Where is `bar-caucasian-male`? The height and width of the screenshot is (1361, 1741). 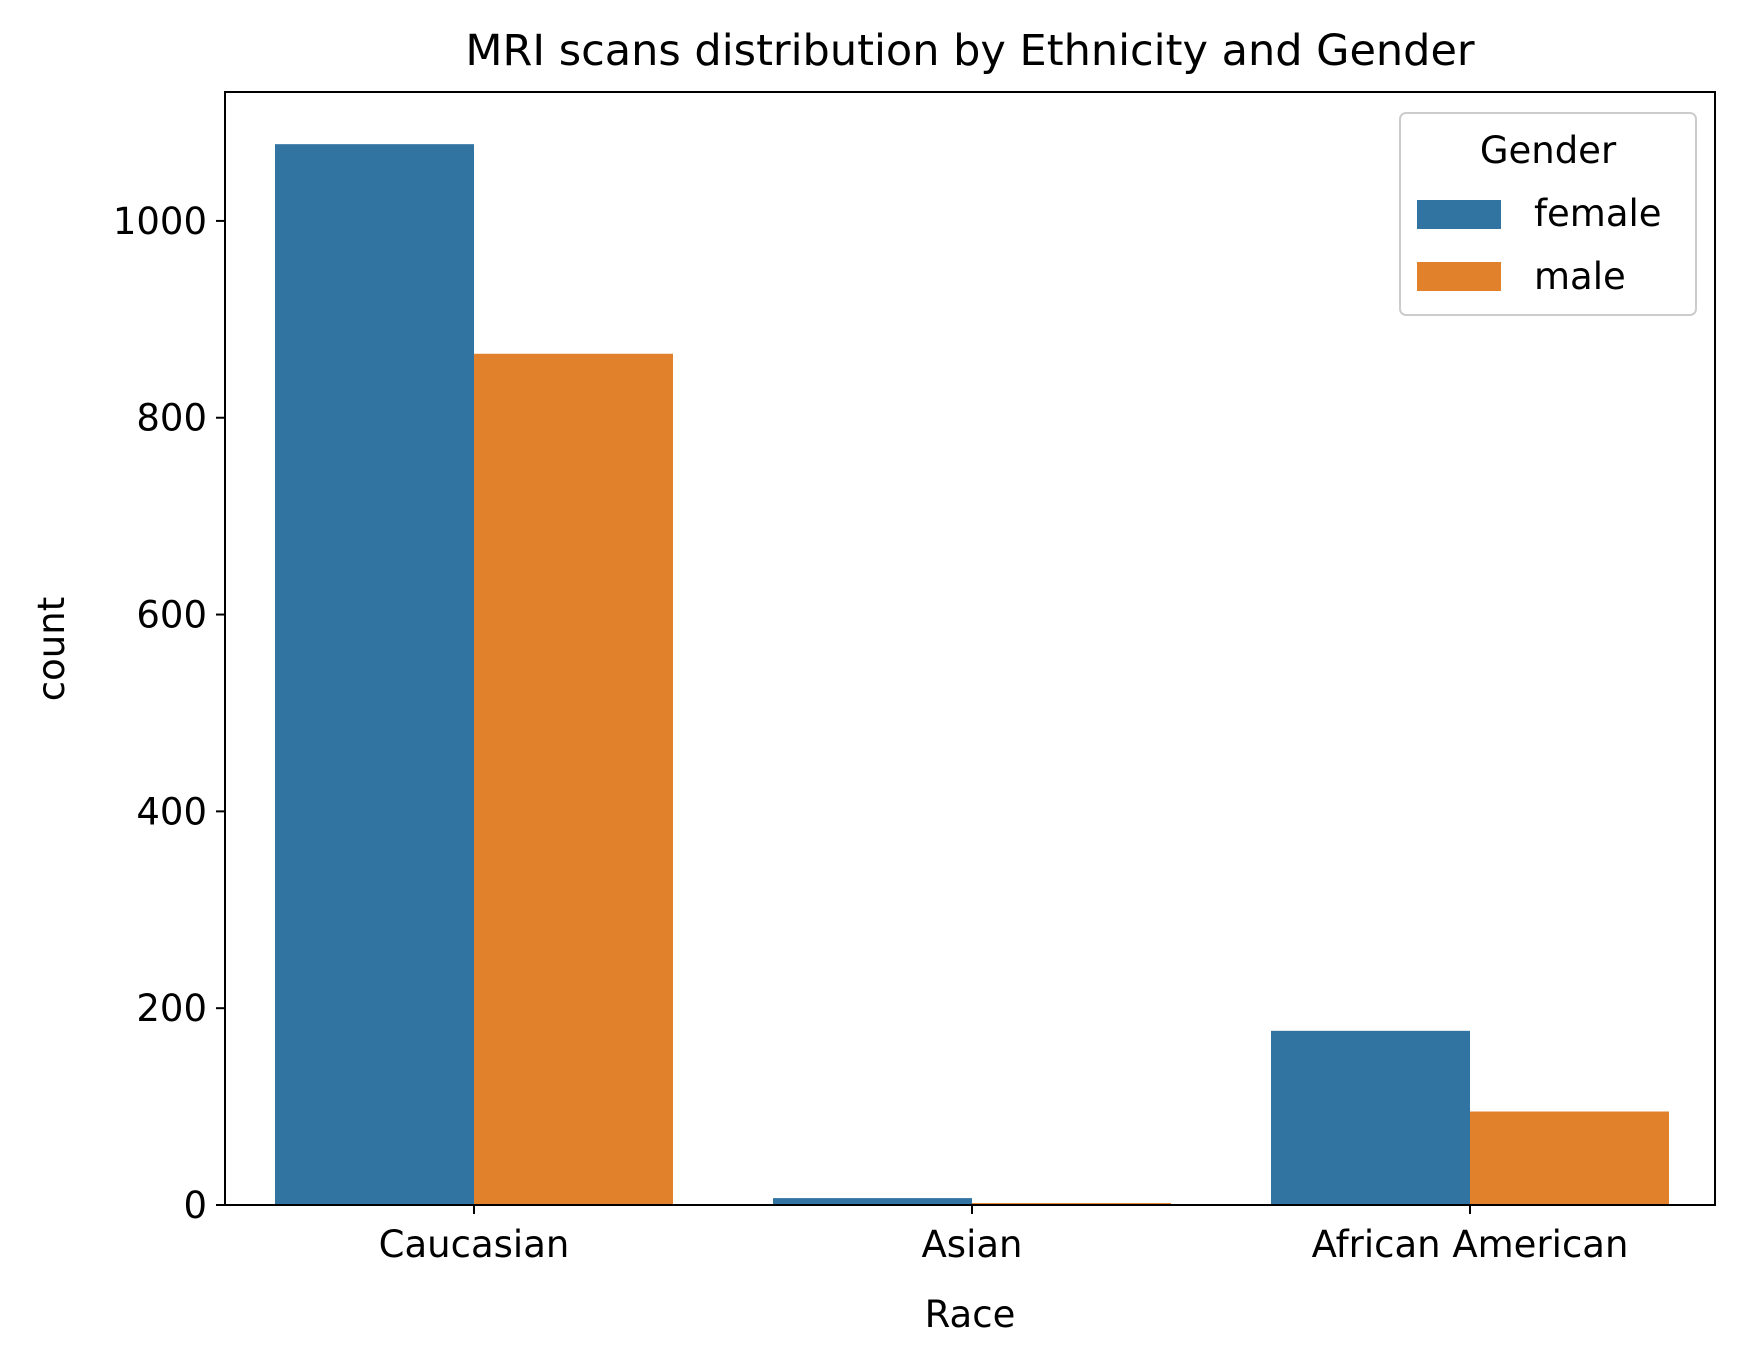 bar-caucasian-male is located at coordinates (573, 779).